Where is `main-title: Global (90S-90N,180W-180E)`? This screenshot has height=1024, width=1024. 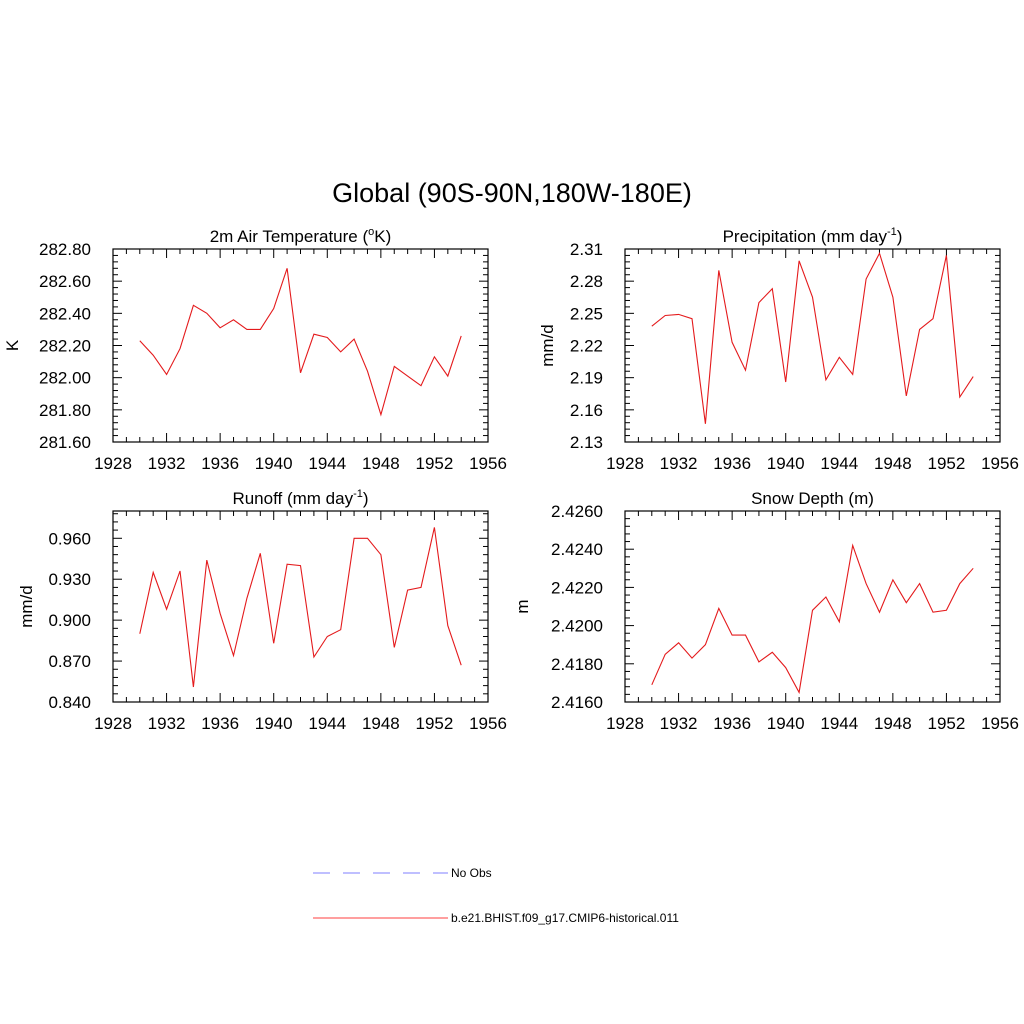
main-title: Global (90S-90N,180W-180E) is located at coordinates (512, 193).